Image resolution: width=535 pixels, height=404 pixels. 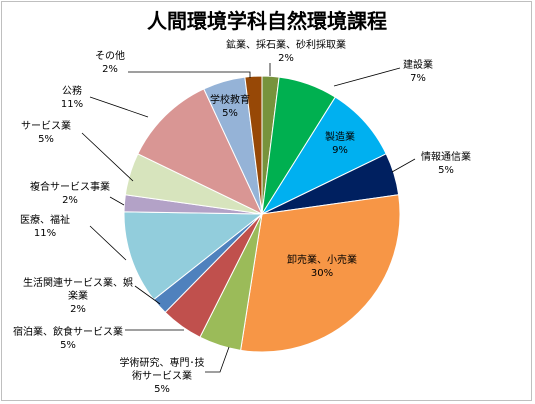 I want to click on slice-label: 生活関連サービス業、娯楽業 2%, so click(x=78, y=295).